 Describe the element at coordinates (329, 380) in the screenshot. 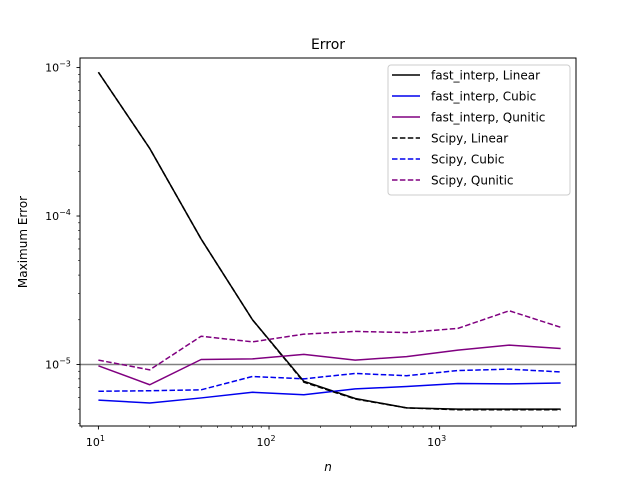

I see `series-line-scipy-cubic` at that location.